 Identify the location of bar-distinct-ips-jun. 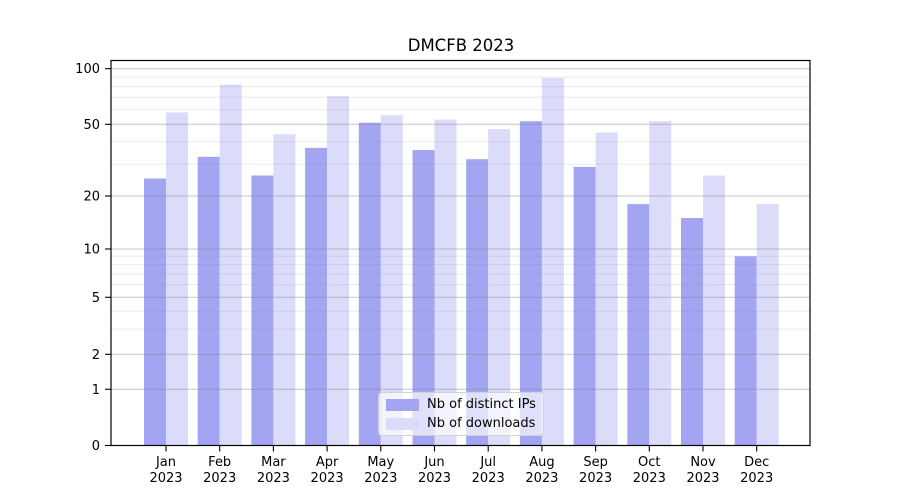
(423, 298).